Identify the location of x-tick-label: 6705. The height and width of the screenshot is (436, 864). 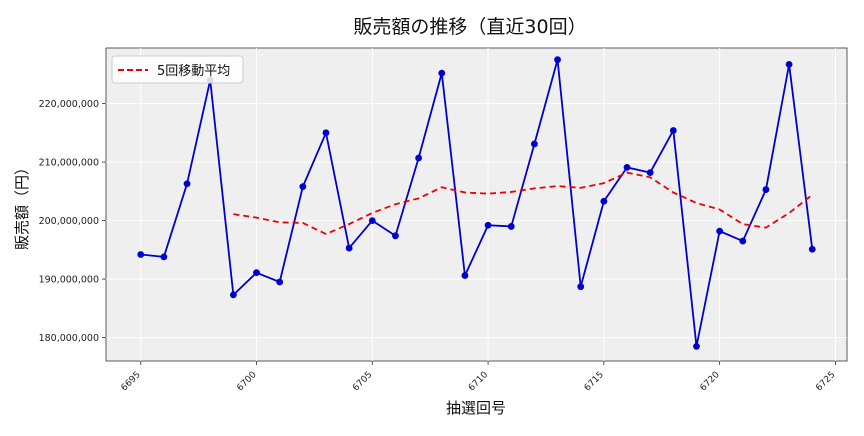
(362, 381).